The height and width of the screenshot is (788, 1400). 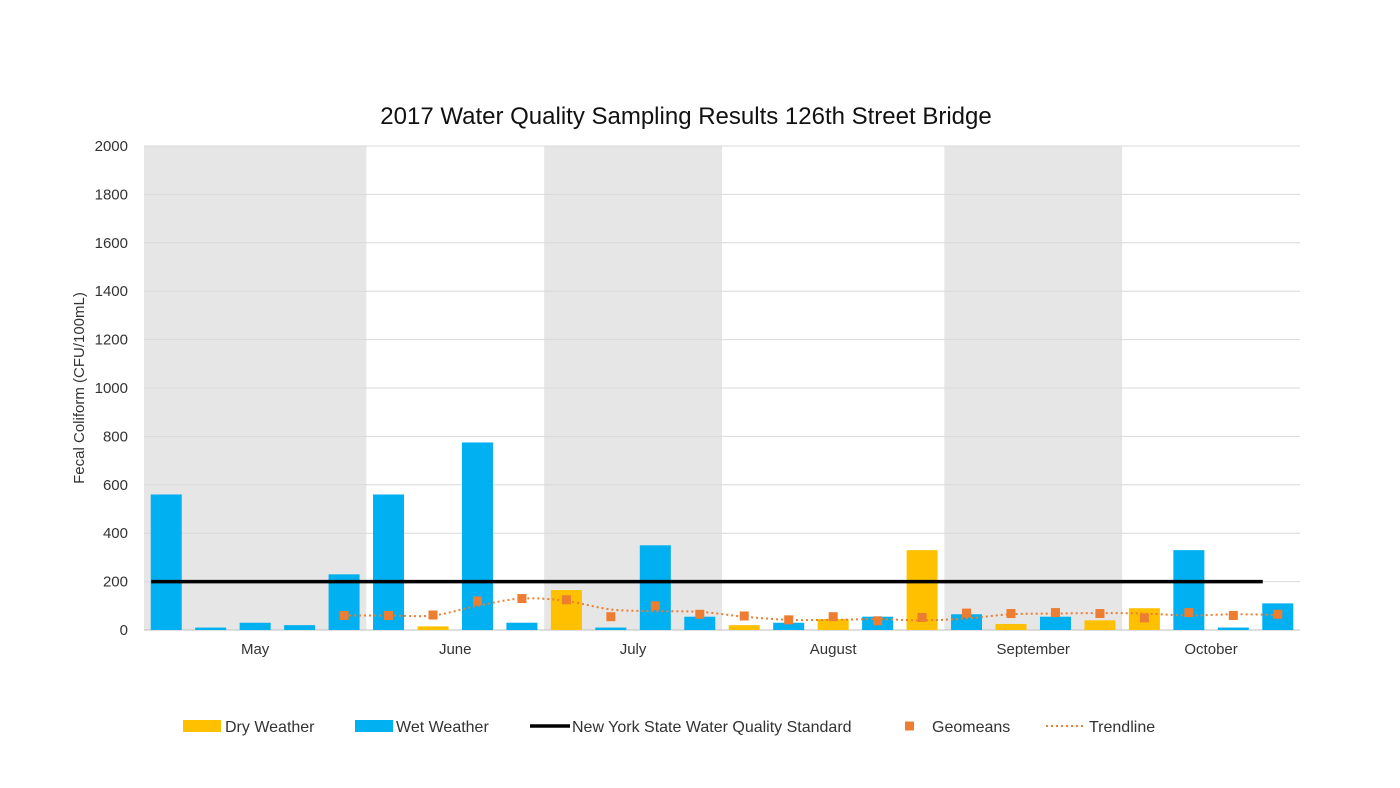 I want to click on y-tick-label: 200, so click(x=115, y=582).